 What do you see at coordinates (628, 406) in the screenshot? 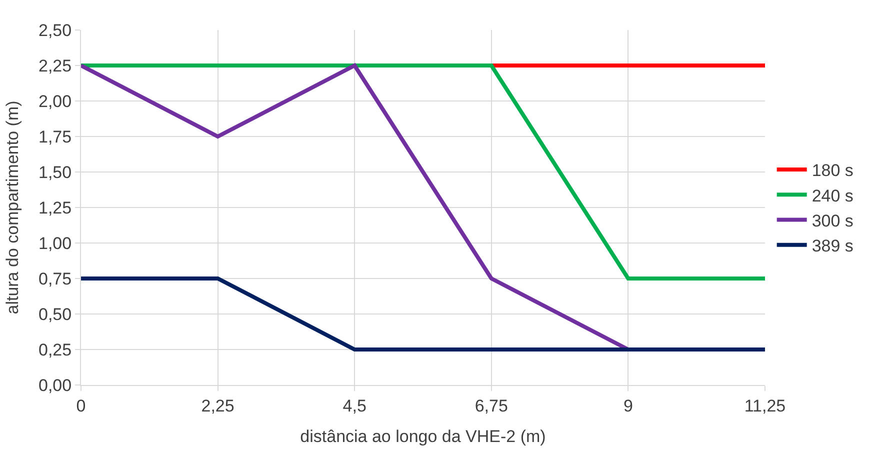
I see `x-tick-label: 9` at bounding box center [628, 406].